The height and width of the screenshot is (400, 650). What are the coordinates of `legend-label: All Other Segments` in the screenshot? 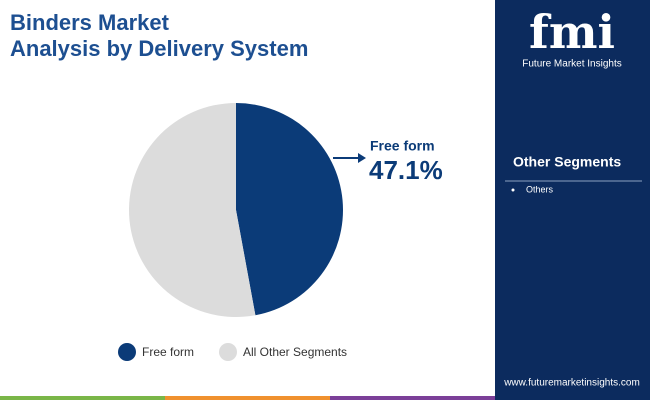 It's located at (295, 352).